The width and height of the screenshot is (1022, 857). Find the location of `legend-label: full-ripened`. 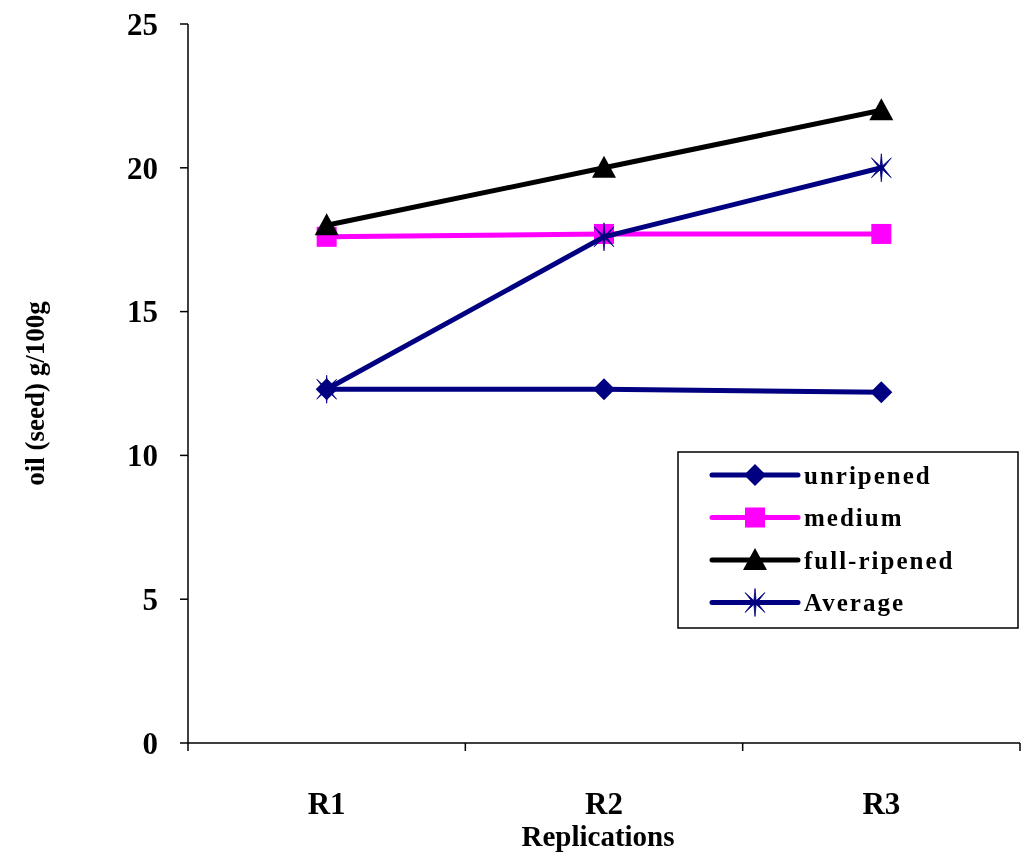

legend-label: full-ripened is located at coordinates (879, 560).